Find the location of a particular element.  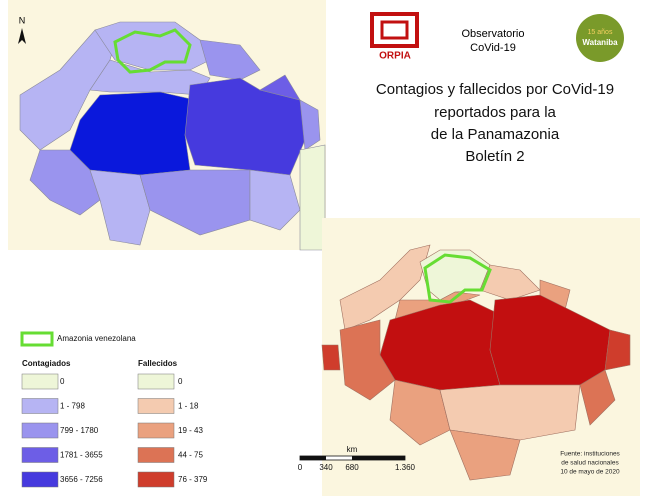

scale-tick: 340 is located at coordinates (326, 467).